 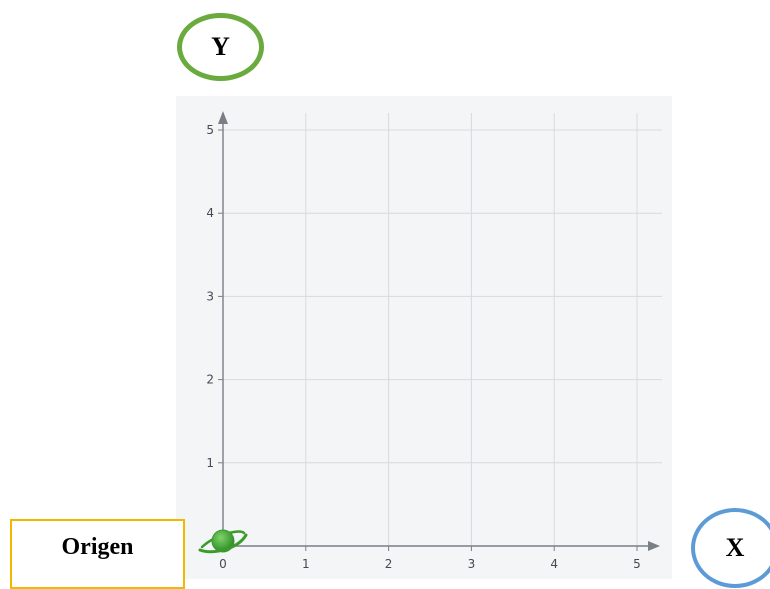 I want to click on y-tick-label-1: 1, so click(x=210, y=463).